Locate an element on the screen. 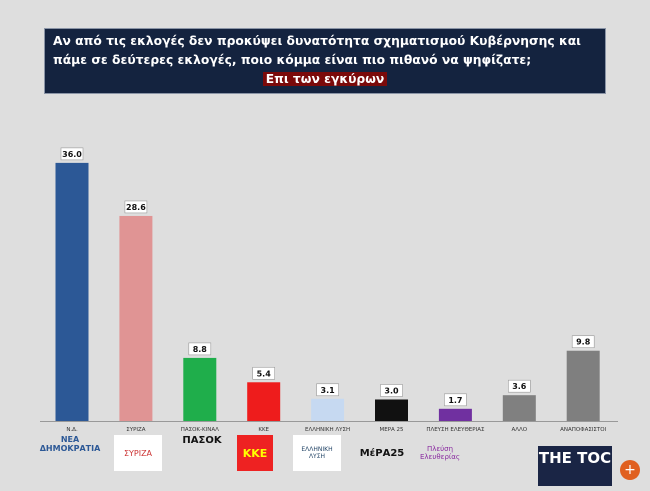 This screenshot has height=491, width=650. logo-syriza-text: ΣΥΡΙΖΑ is located at coordinates (138, 453).